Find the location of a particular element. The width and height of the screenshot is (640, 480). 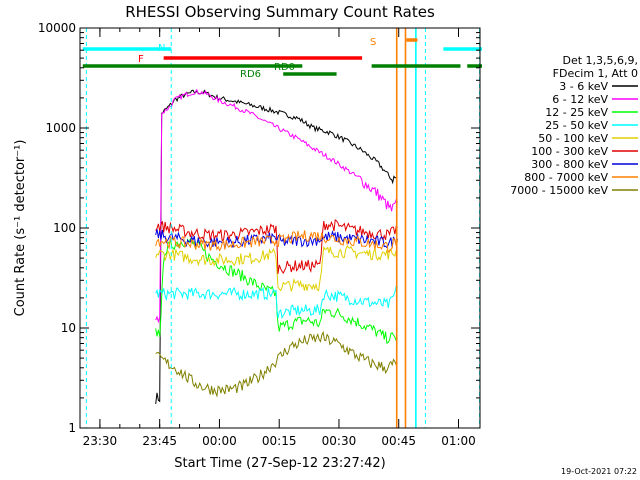

y-tick-label: 1 is located at coordinates (72, 428).